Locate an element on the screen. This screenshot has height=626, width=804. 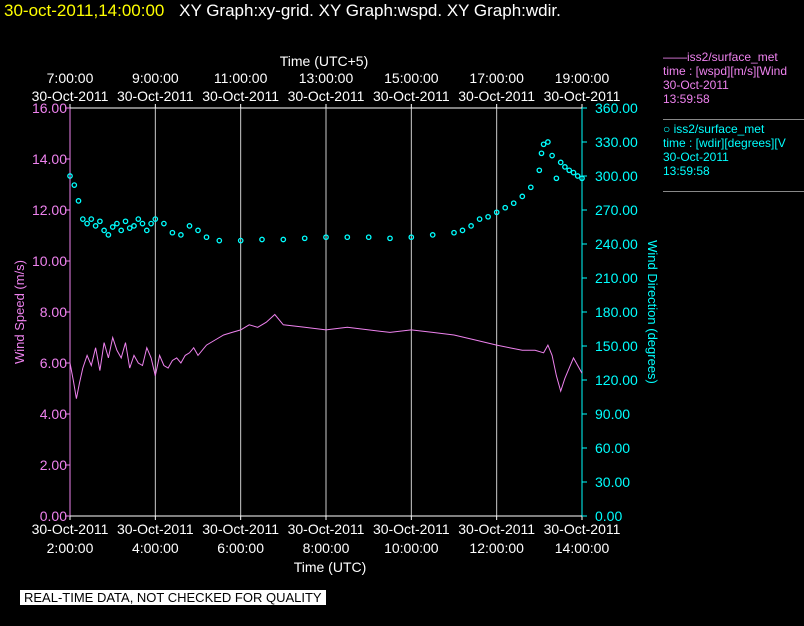
y-right-tick-label: 150.00 is located at coordinates (616, 346).